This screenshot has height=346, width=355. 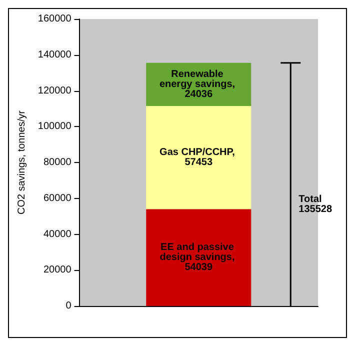 What do you see at coordinates (55, 54) in the screenshot?
I see `y-tick-label: 140000` at bounding box center [55, 54].